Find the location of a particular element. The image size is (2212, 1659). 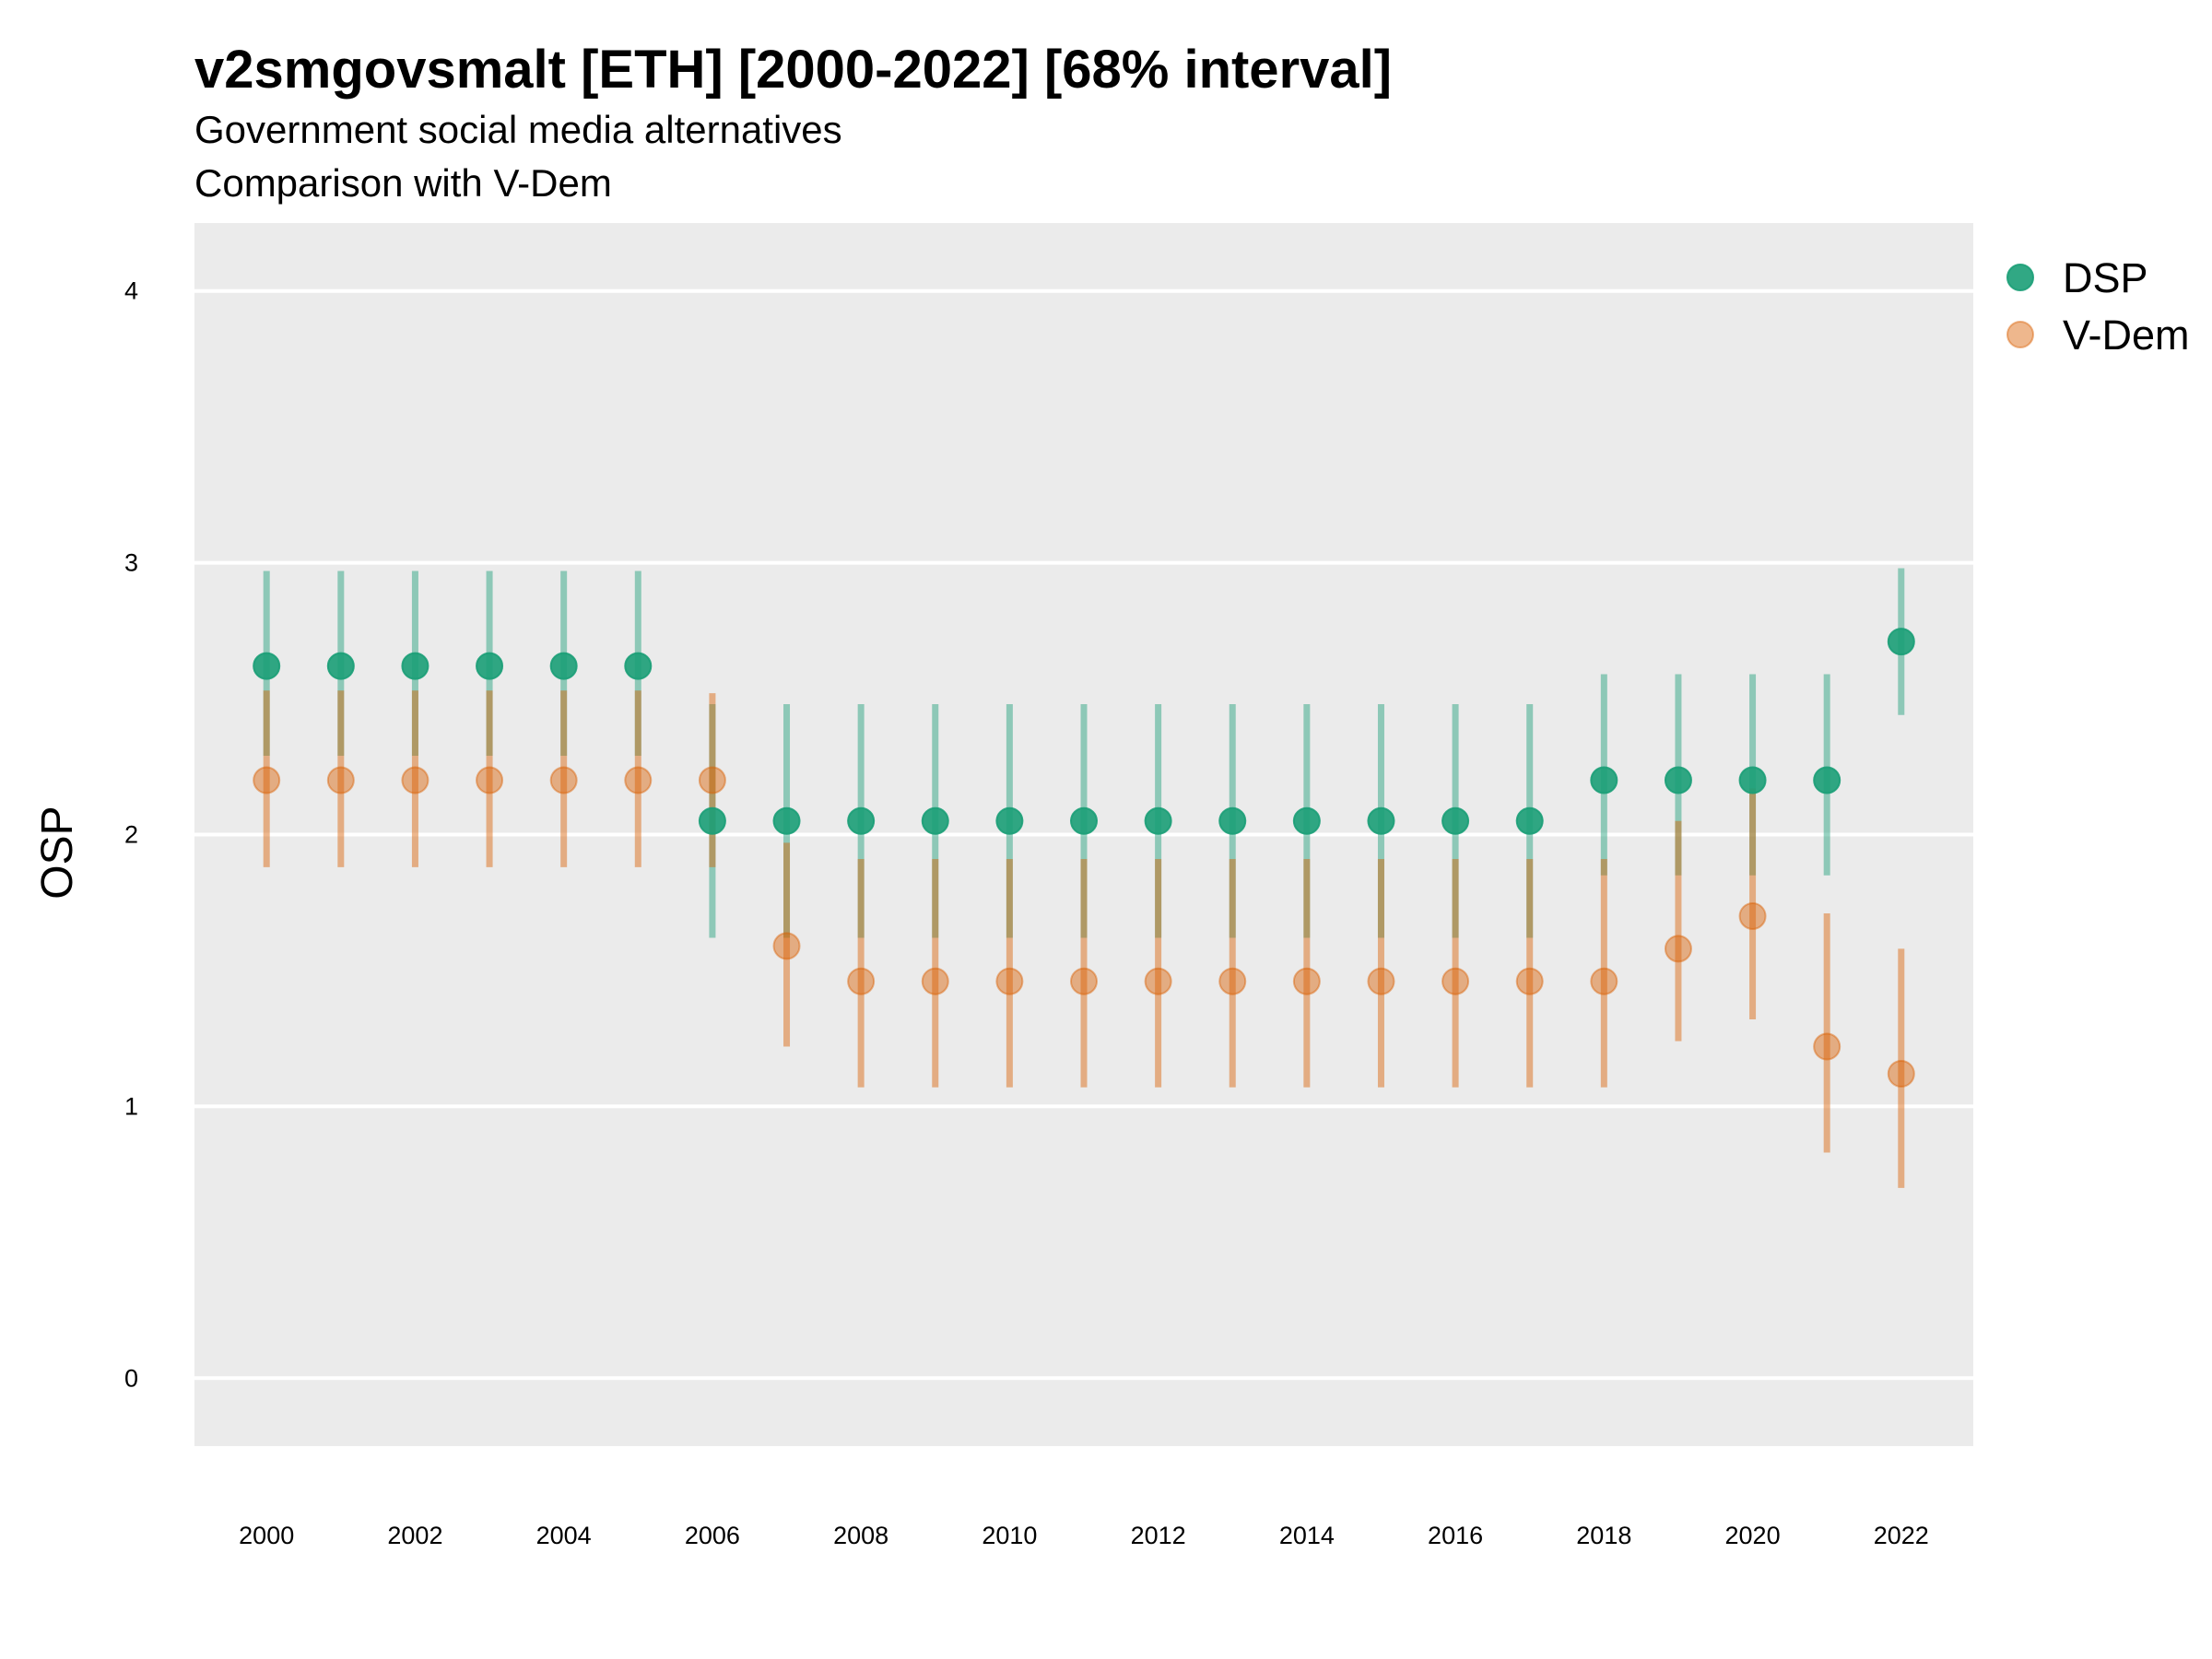

y-tick-label: 0 is located at coordinates (131, 1378).